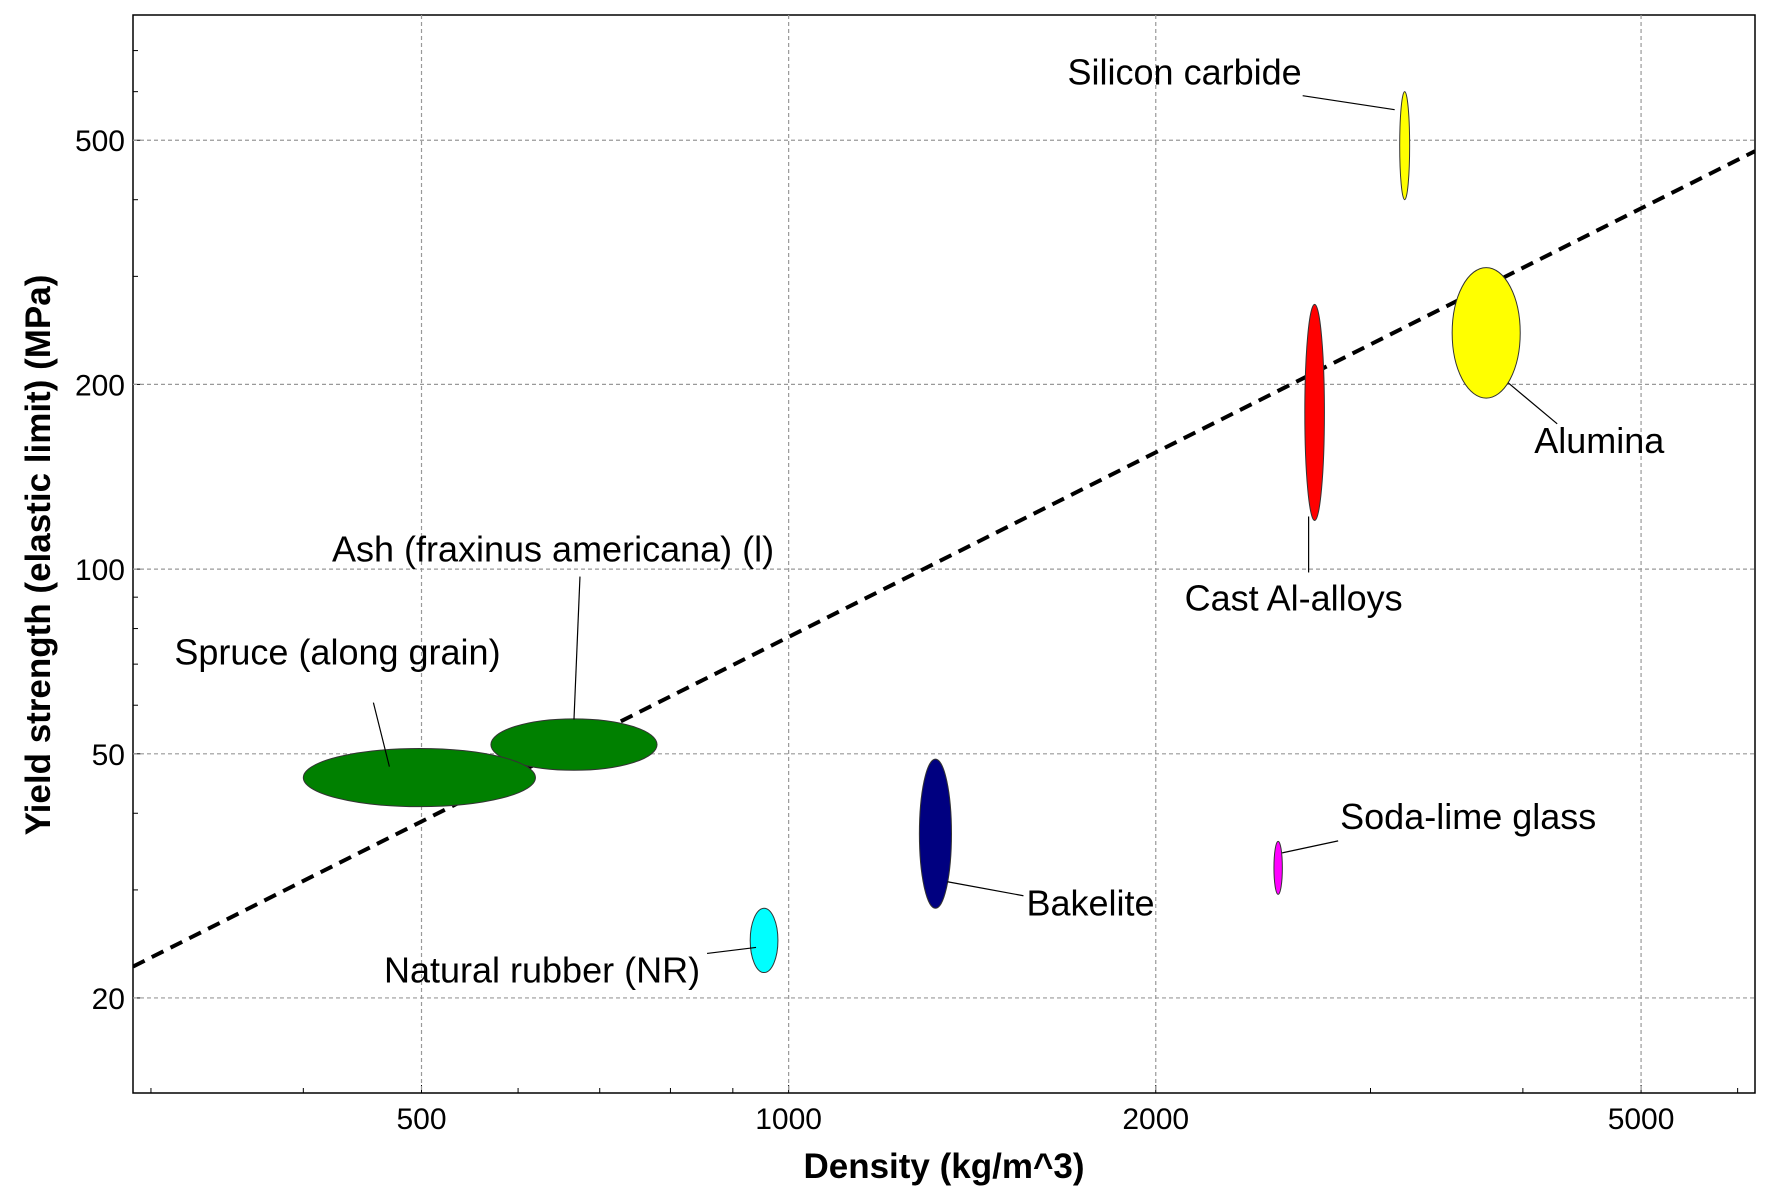 The image size is (1766, 1200). Describe the element at coordinates (1486, 333) in the screenshot. I see `bubble-alumina` at that location.